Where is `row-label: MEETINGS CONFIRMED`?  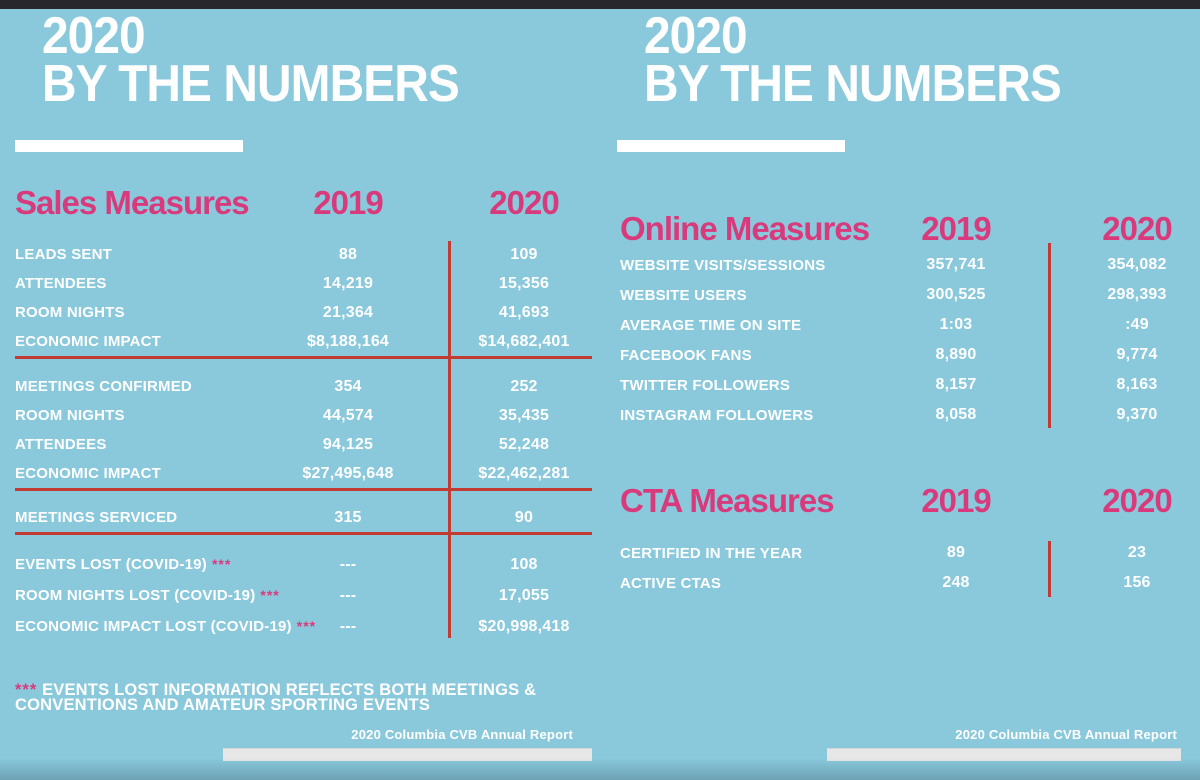
row-label: MEETINGS CONFIRMED is located at coordinates (103, 386).